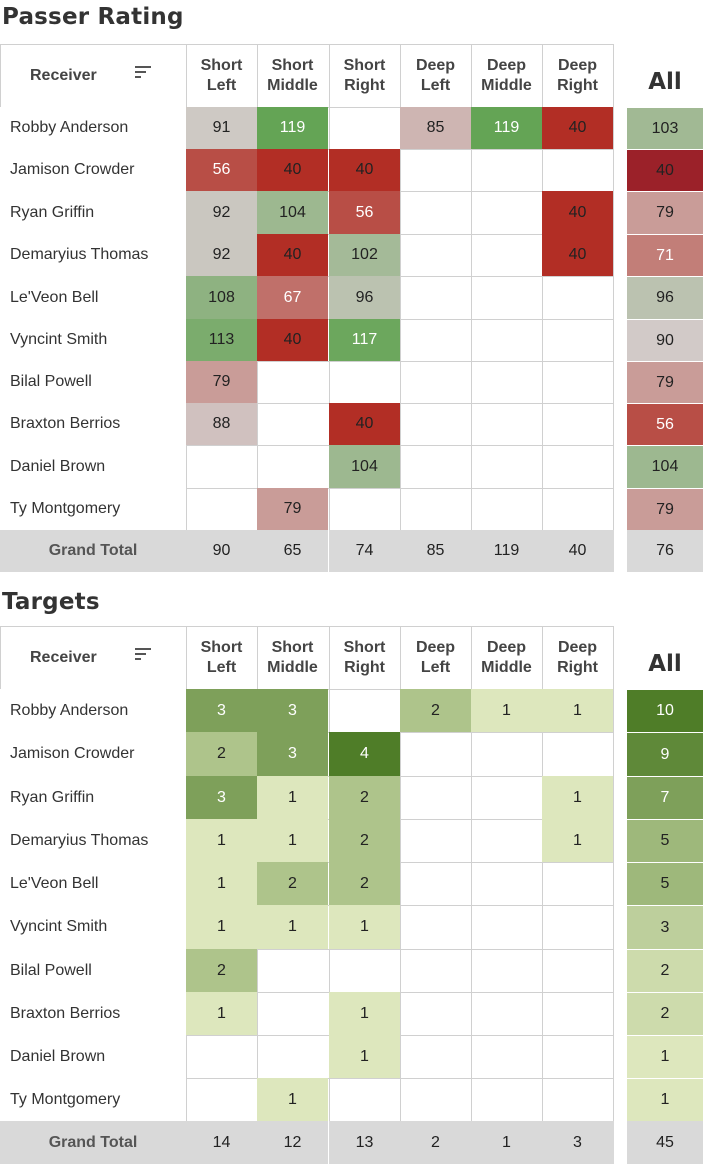 Image resolution: width=704 pixels, height=1166 pixels. Describe the element at coordinates (93, 840) in the screenshot. I see `receiver-name: Demaryius Thomas` at that location.